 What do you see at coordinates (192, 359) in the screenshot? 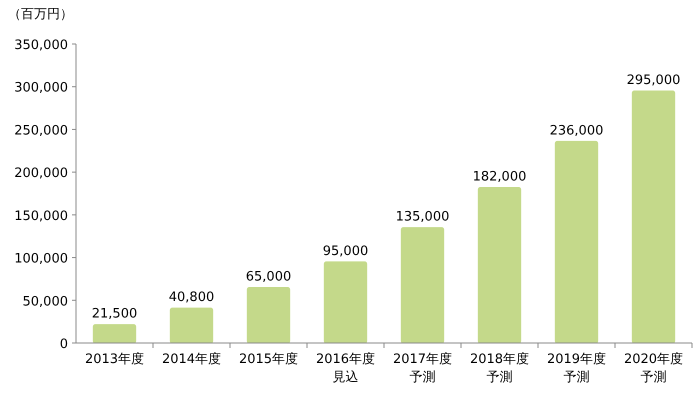
I see `x-tick-label: 2014年度` at bounding box center [192, 359].